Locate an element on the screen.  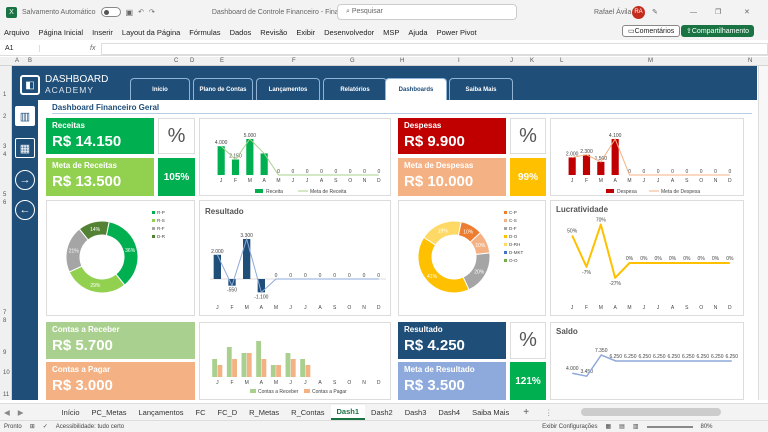
menu-pagina-inicial: Página Inicial is located at coordinates (61, 32).